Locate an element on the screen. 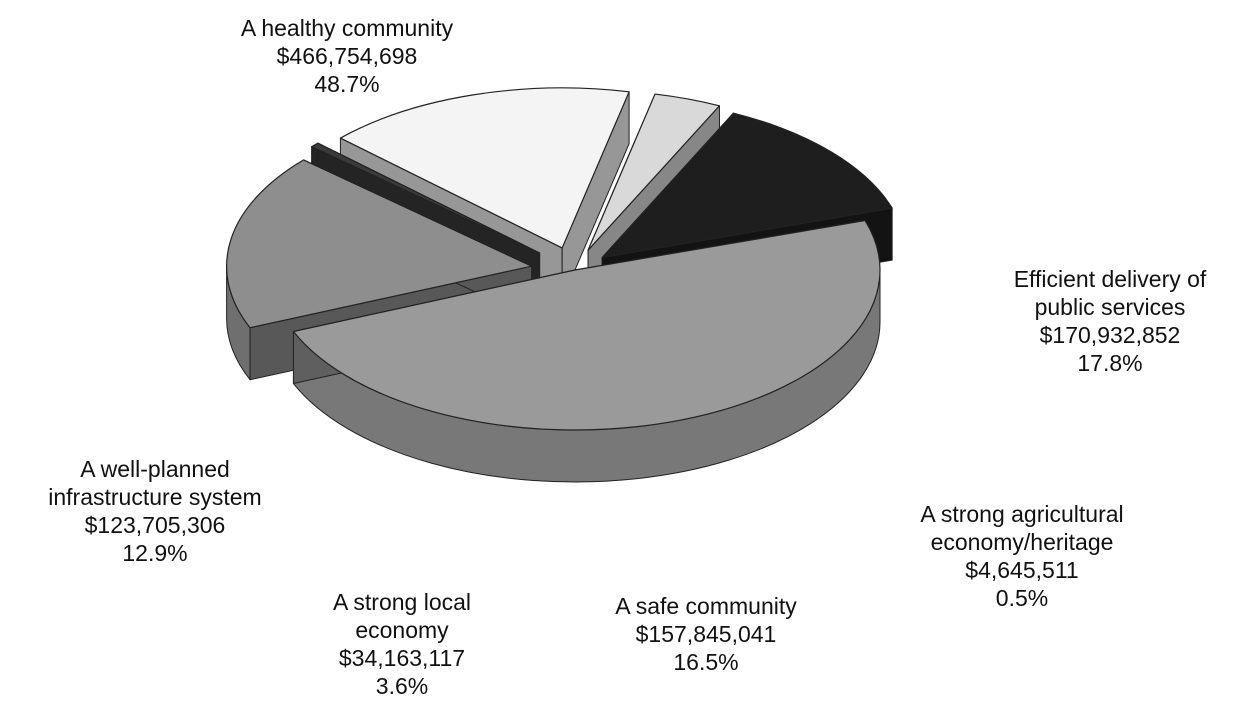 This screenshot has height=726, width=1249. slice-top-efficient-delivery-of-public-services is located at coordinates (379, 244).